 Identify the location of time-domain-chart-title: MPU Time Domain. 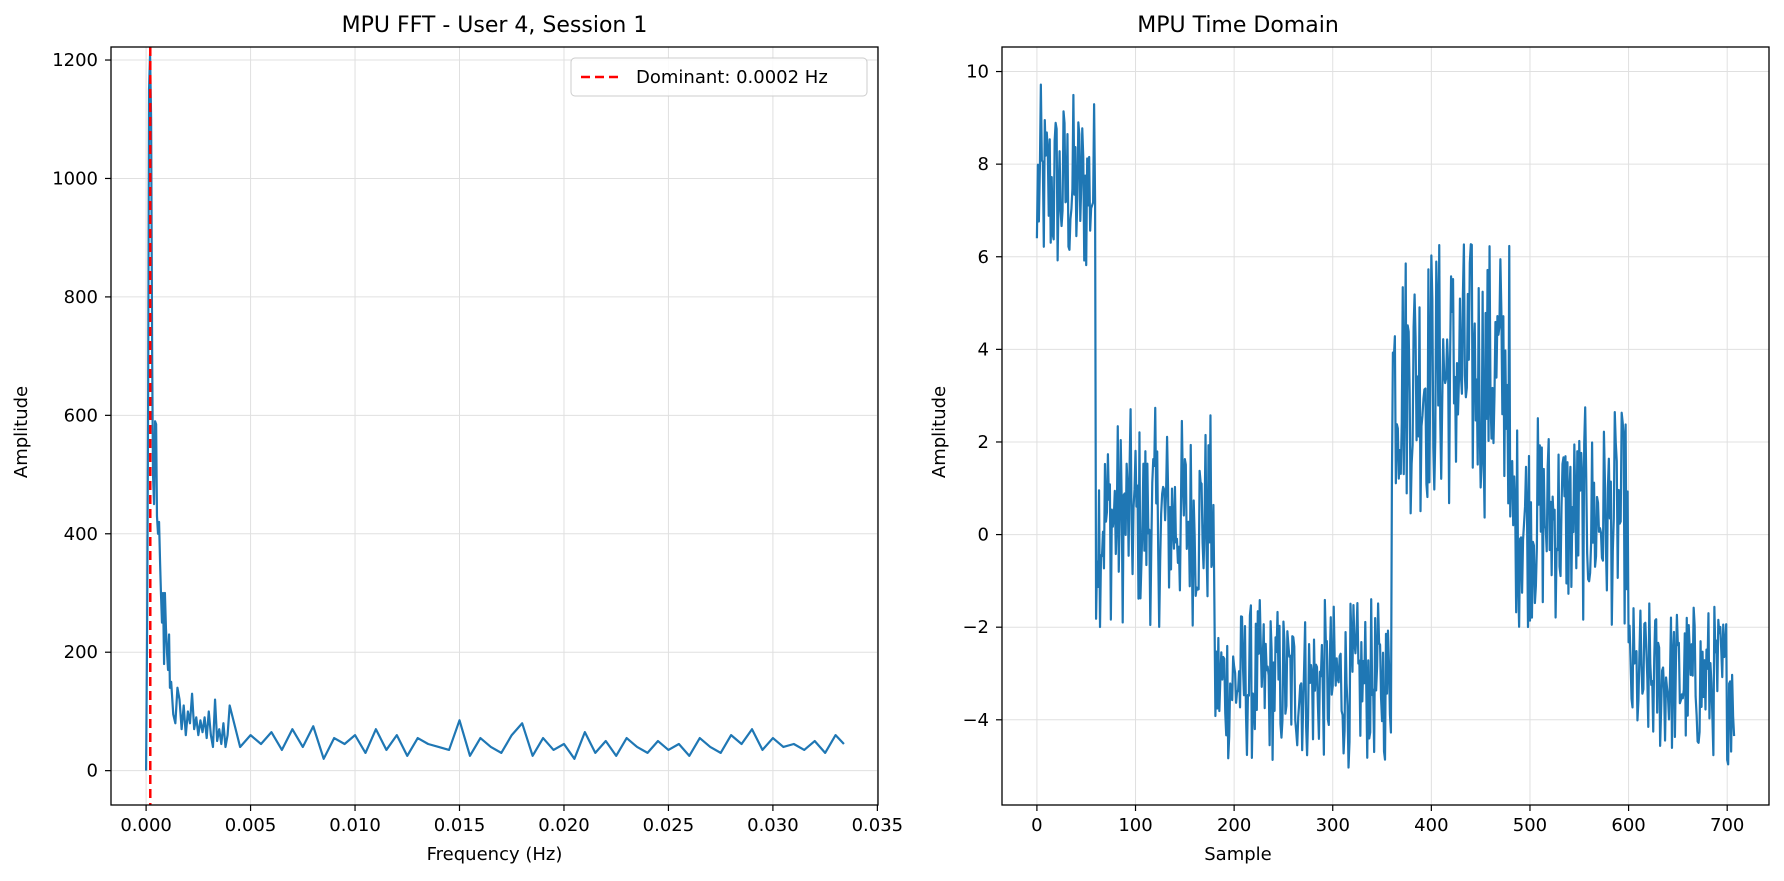
(1238, 25).